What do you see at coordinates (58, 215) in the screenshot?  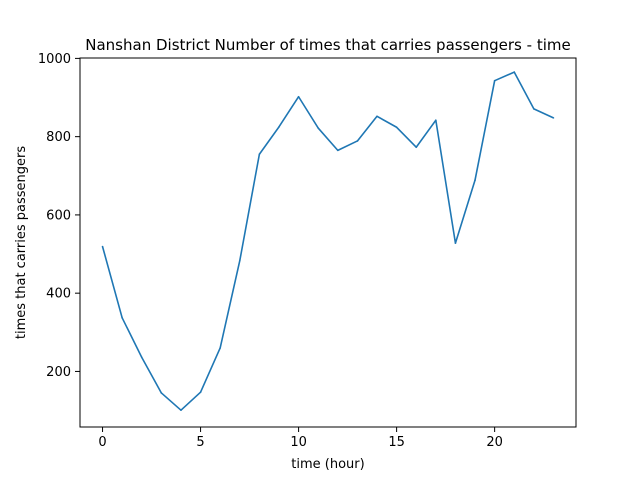 I see `y-tick-label: 600` at bounding box center [58, 215].